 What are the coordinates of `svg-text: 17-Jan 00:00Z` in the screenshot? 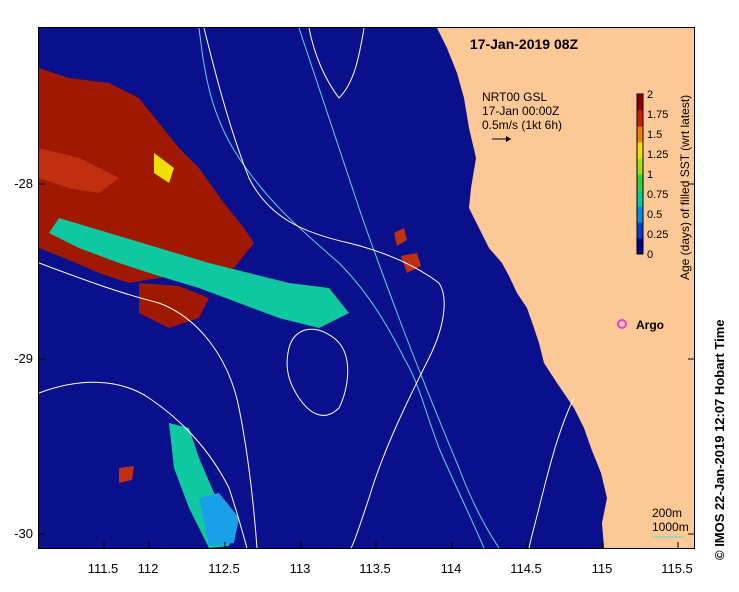 It's located at (520, 111).